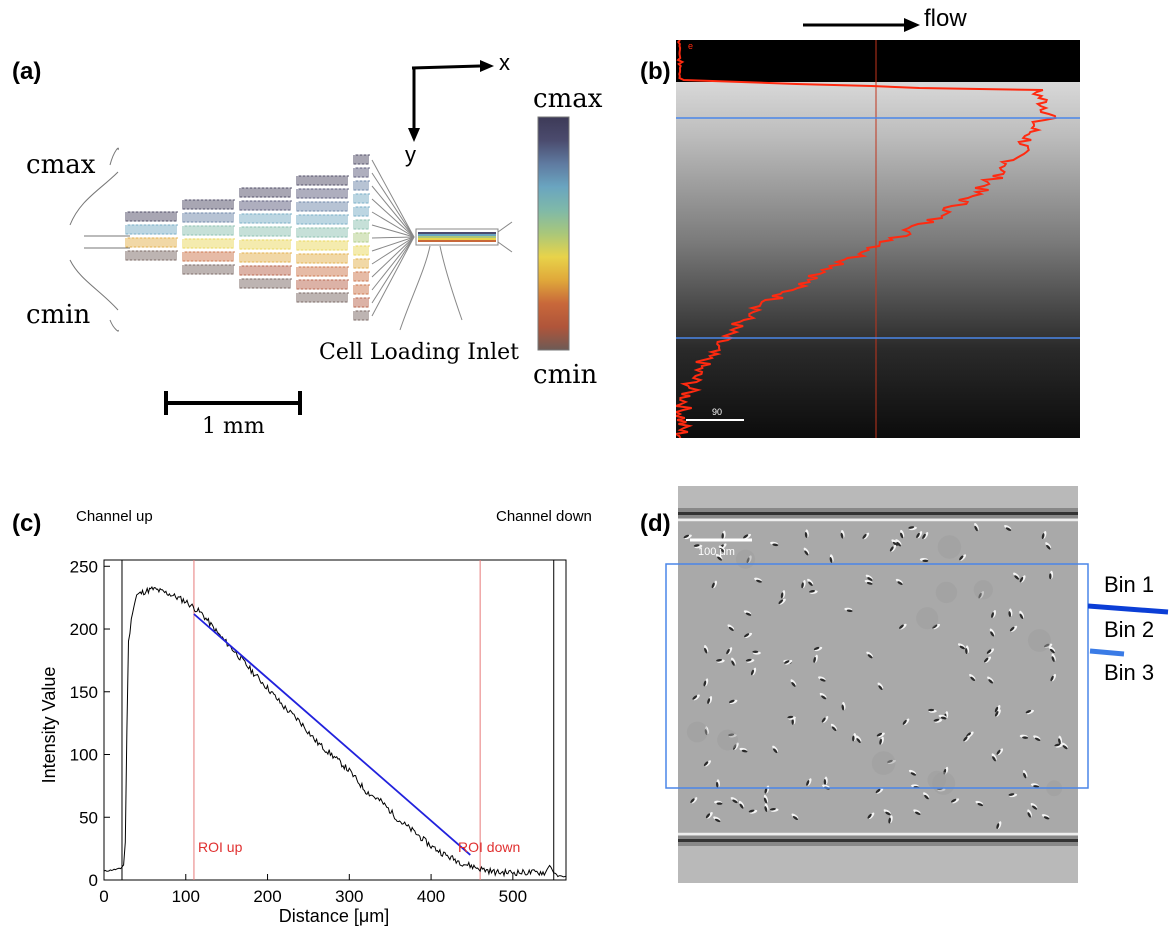 This screenshot has width=1172, height=927. I want to click on annotation-channel-up: Channel up, so click(114, 516).